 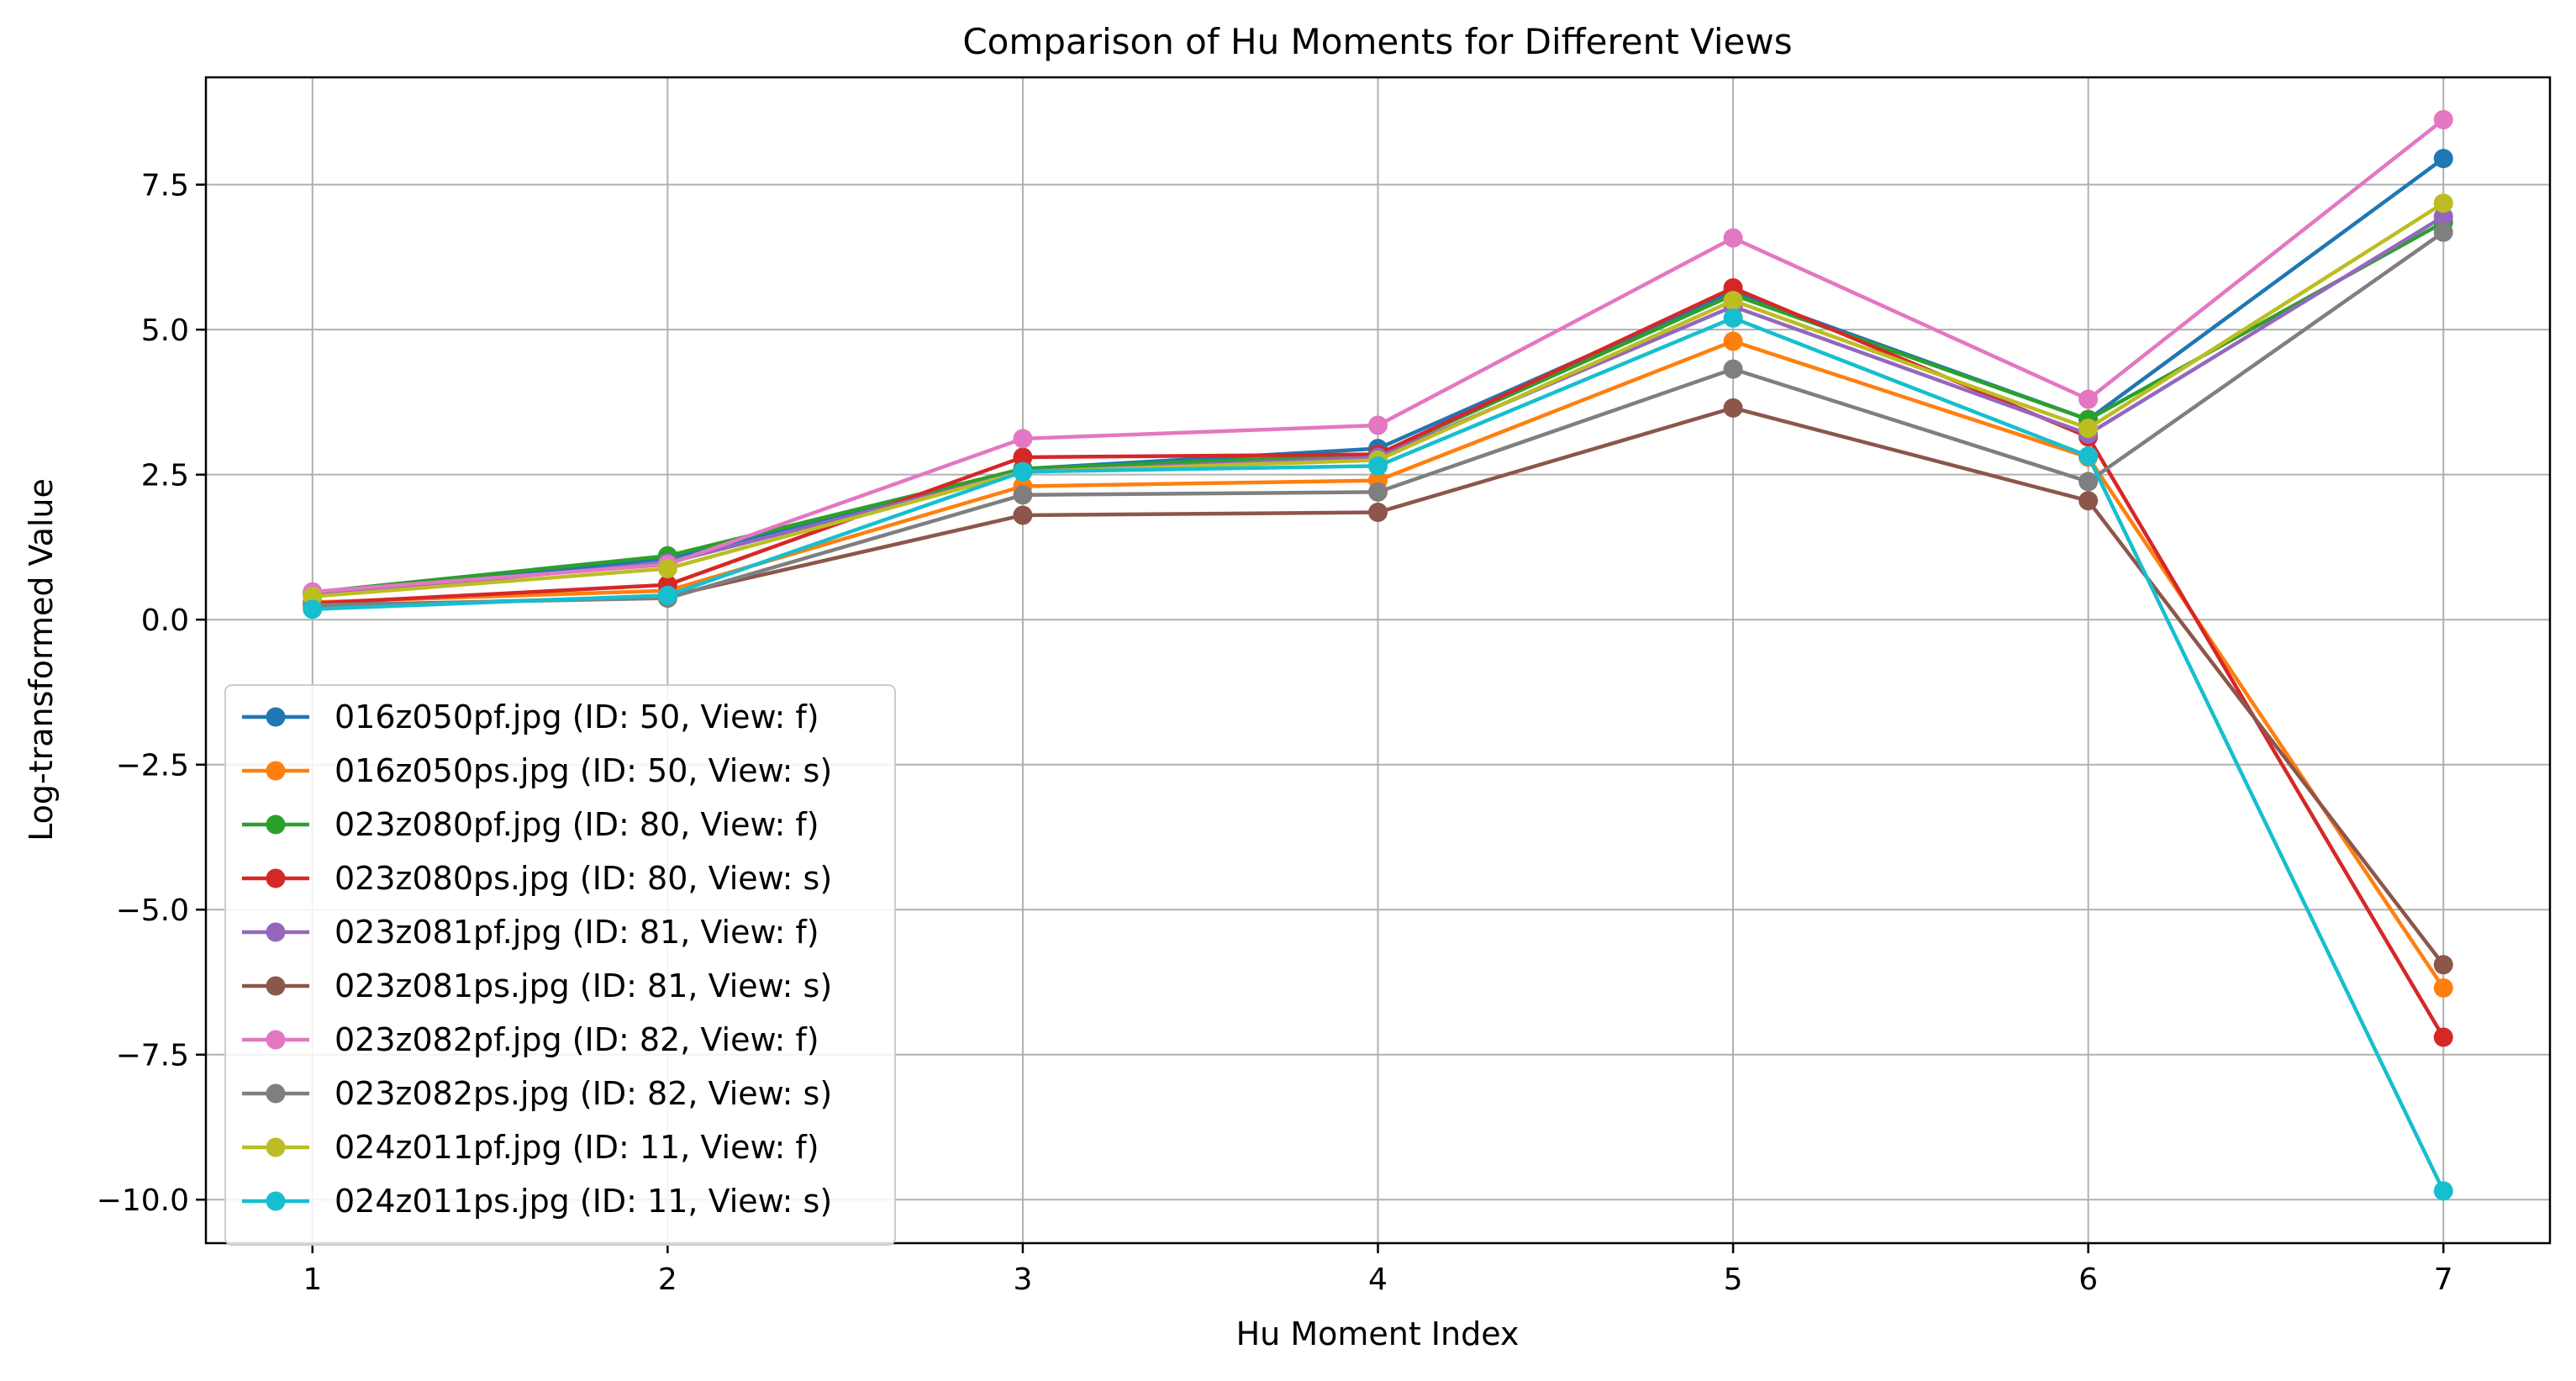 I want to click on legend-label: 016z050ps.jpg (ID: 50, View: s), so click(x=583, y=771).